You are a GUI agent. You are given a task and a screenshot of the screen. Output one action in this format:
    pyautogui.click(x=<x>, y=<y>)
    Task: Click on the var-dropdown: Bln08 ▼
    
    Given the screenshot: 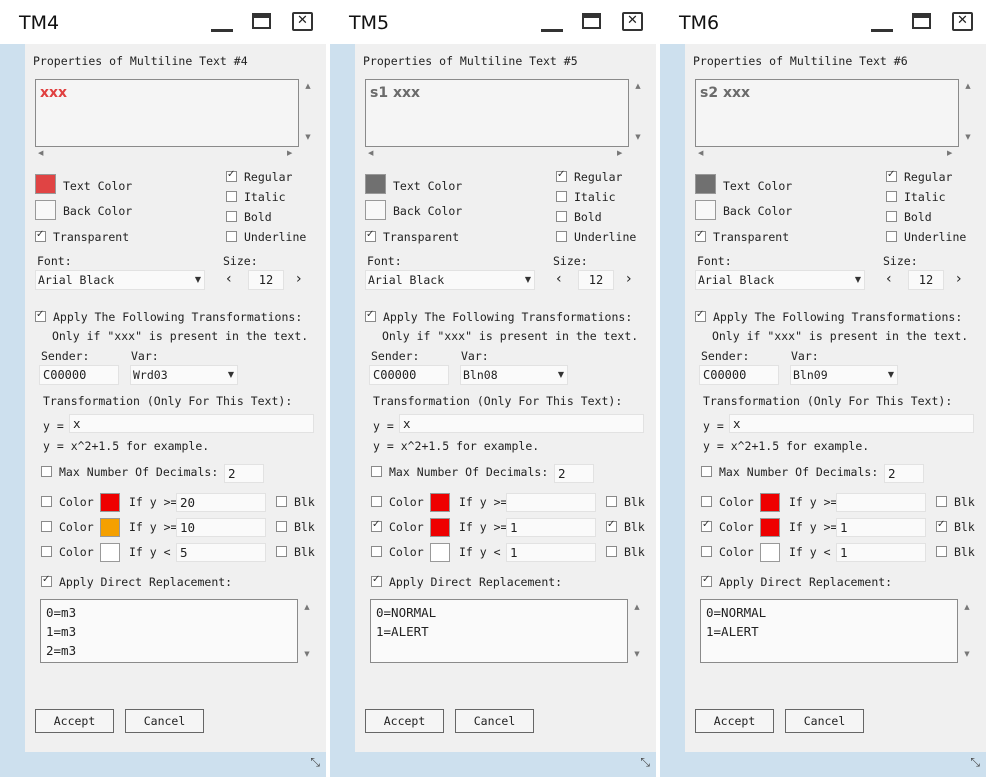 What is the action you would take?
    pyautogui.click(x=514, y=375)
    